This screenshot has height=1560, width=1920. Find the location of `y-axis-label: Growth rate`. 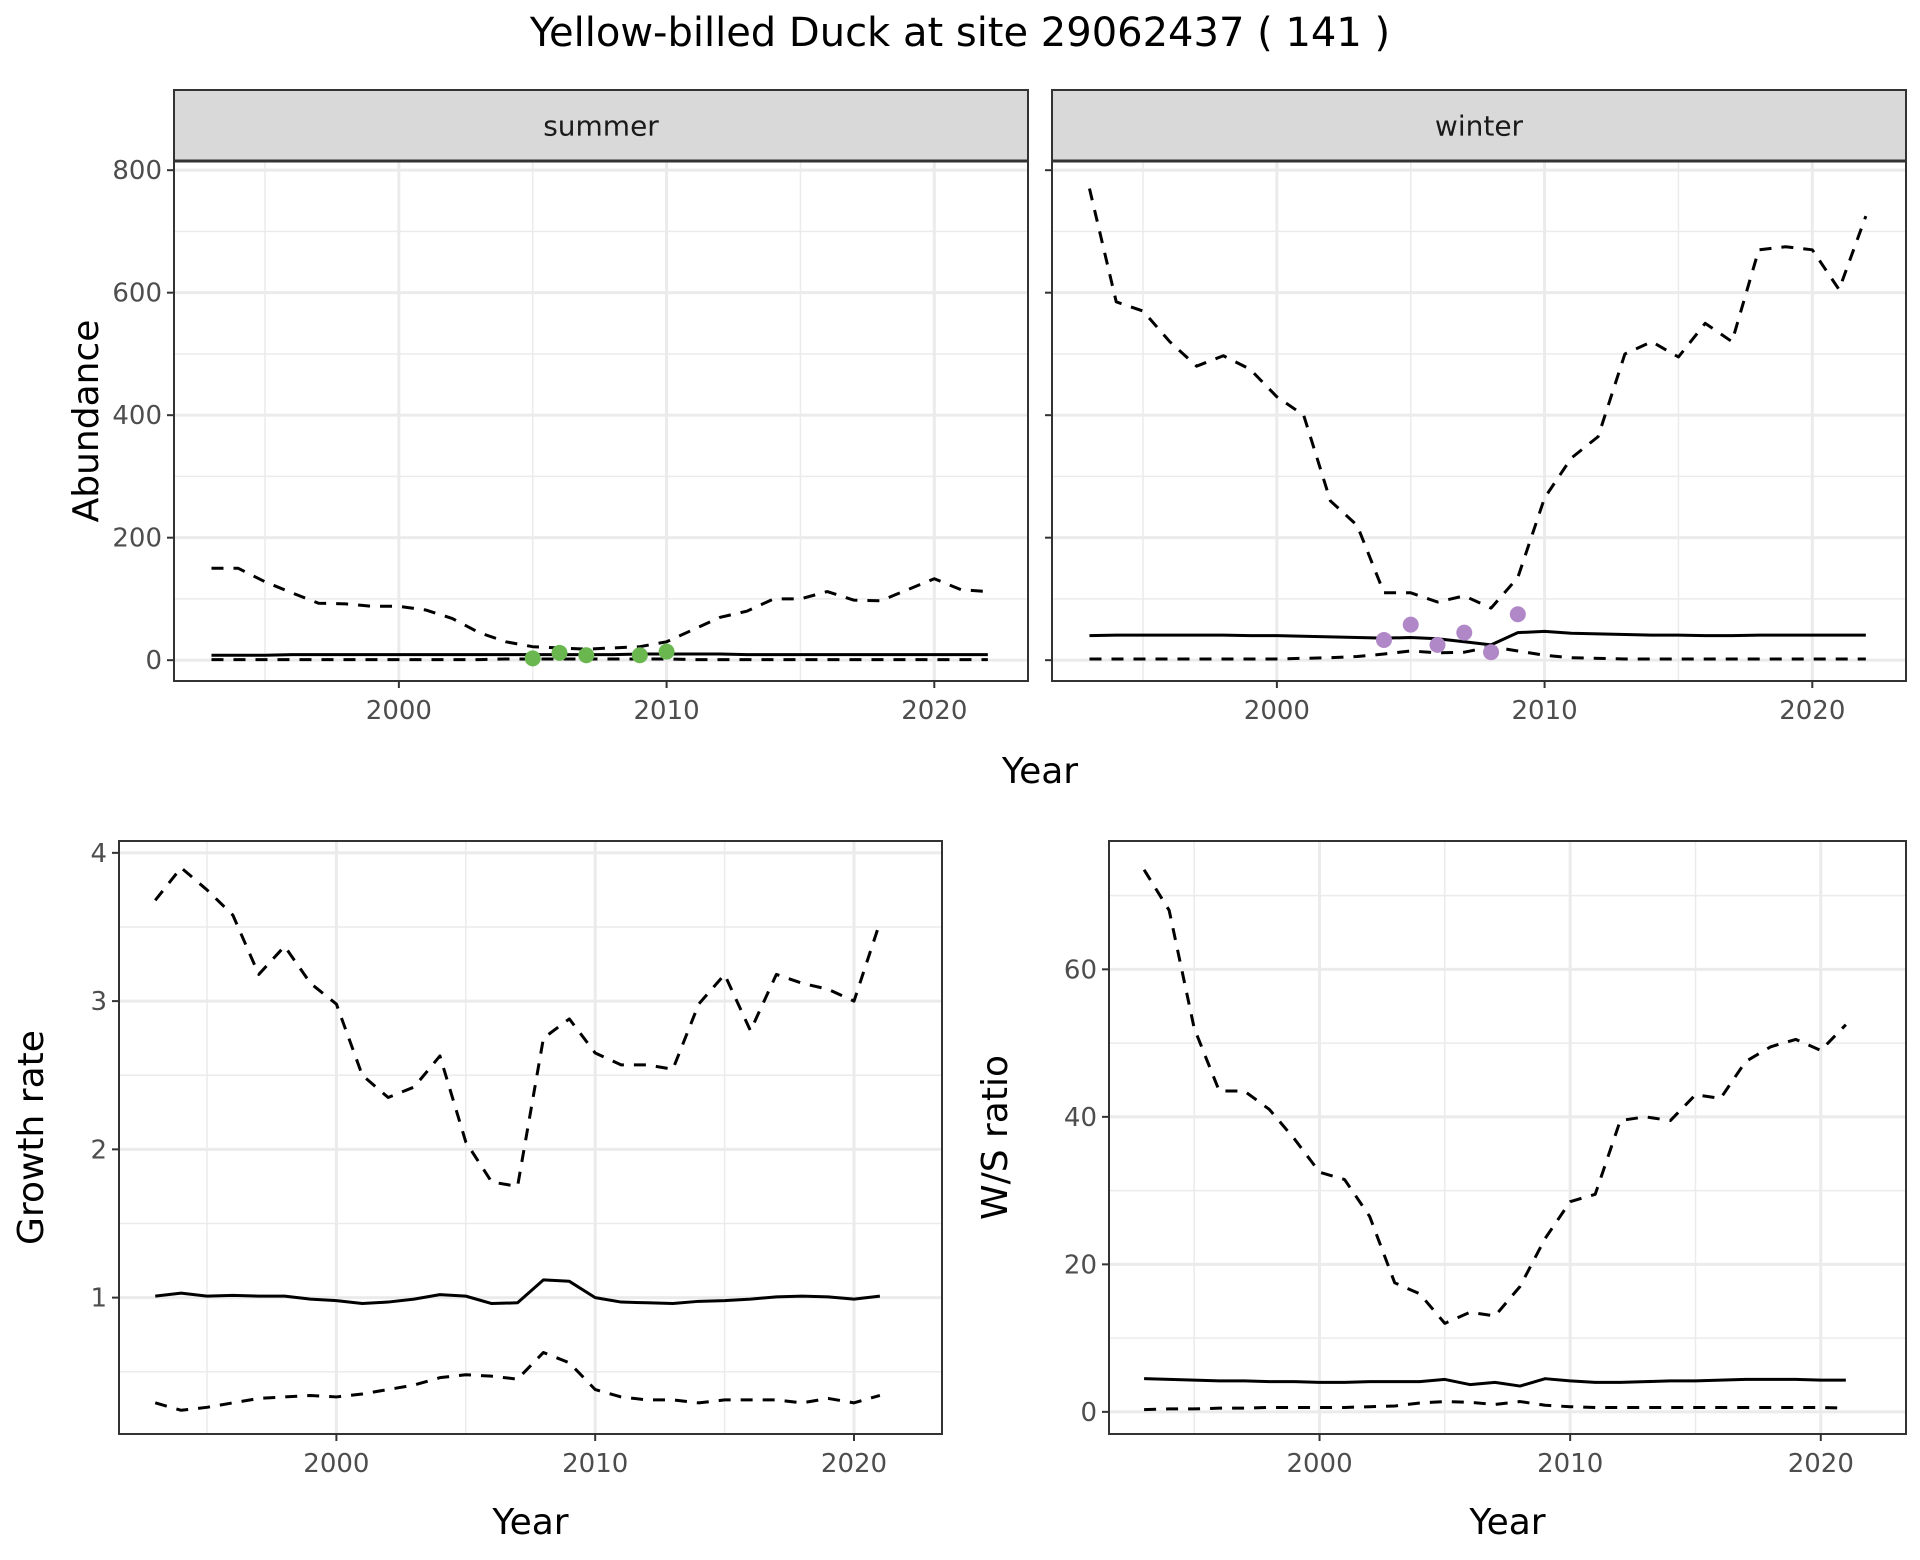

y-axis-label: Growth rate is located at coordinates (31, 1137).